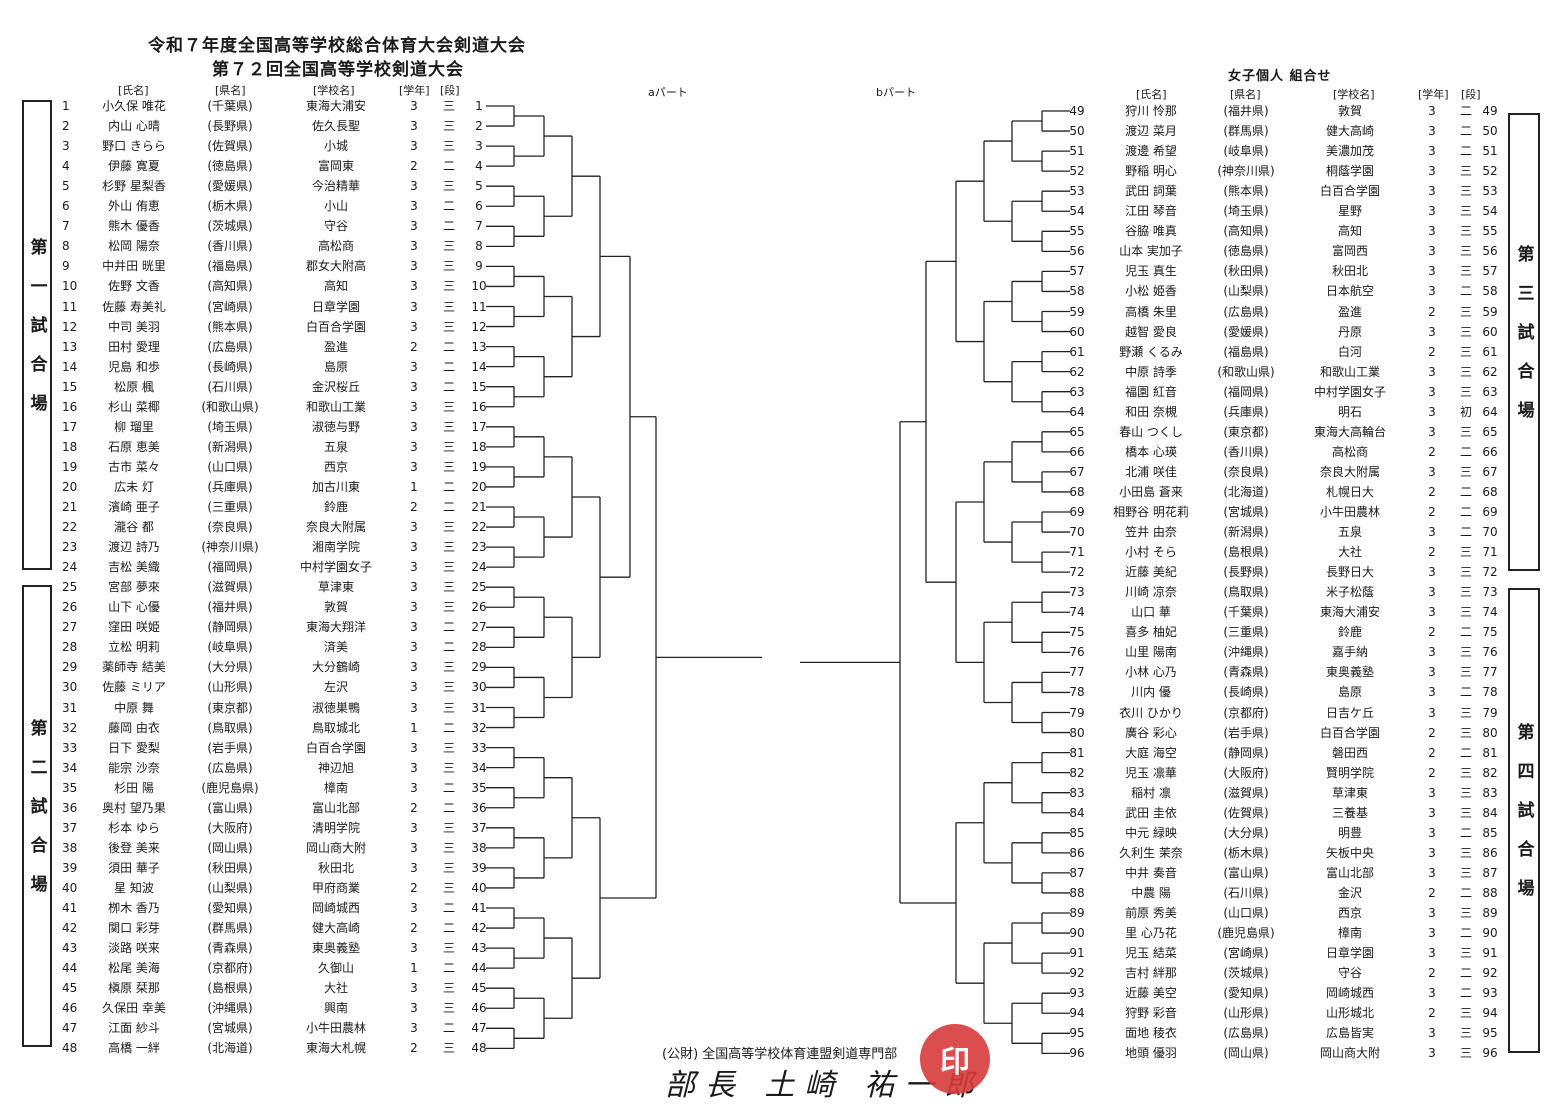 The image size is (1556, 1104). What do you see at coordinates (1151, 351) in the screenshot?
I see `entry-name: 野瀬 くるみ` at bounding box center [1151, 351].